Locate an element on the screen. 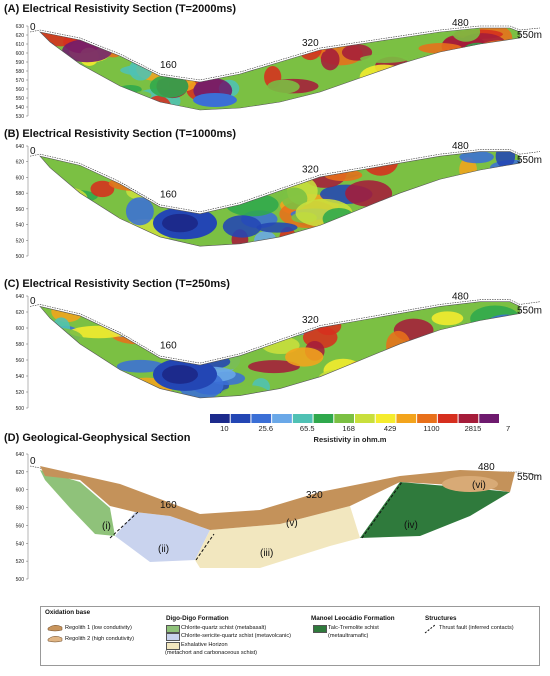  swatch-exhalative is located at coordinates (173, 646).